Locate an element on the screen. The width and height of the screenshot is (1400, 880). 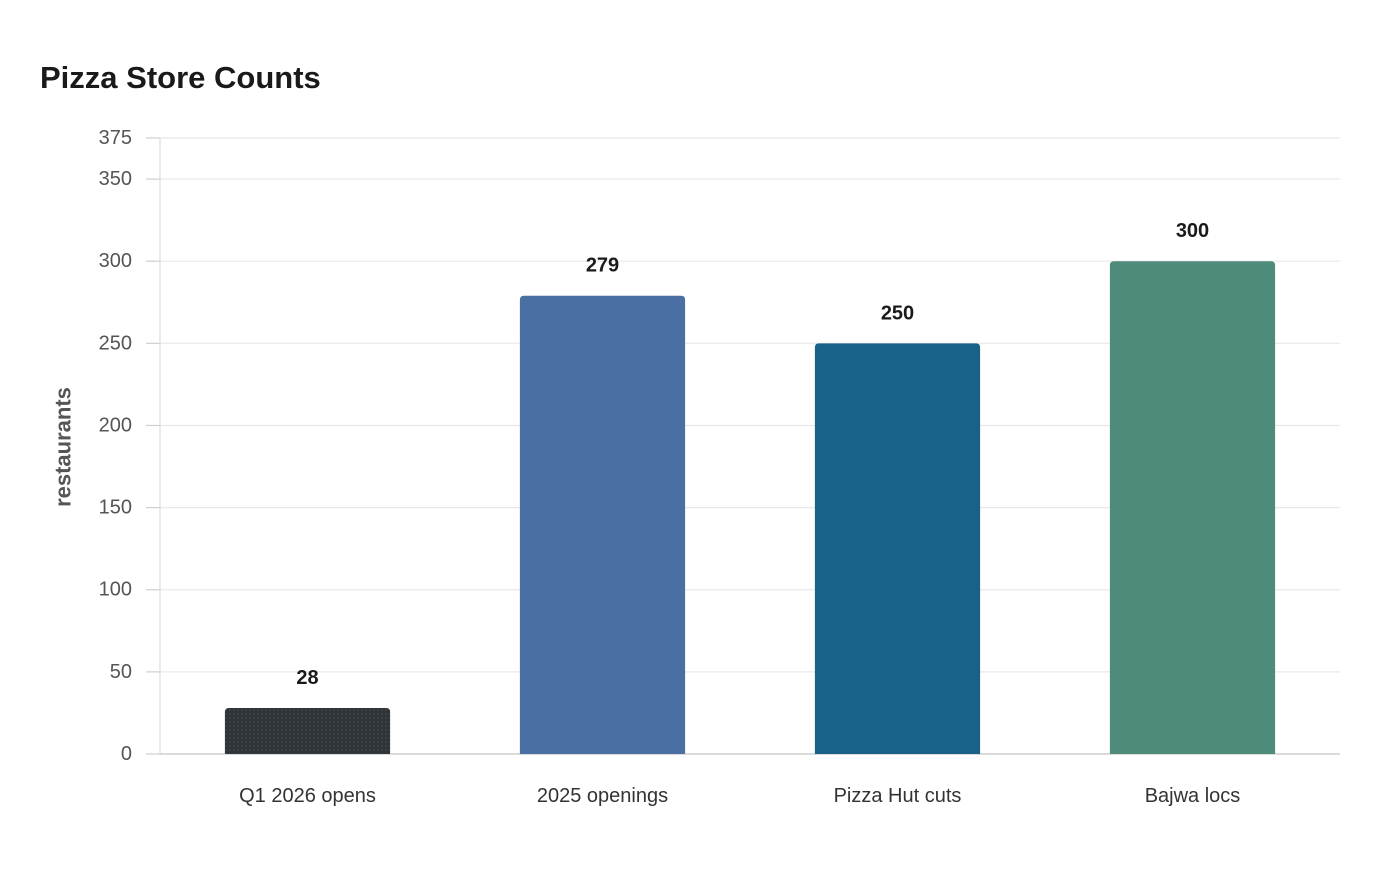
y-tick-label: 250 is located at coordinates (115, 343).